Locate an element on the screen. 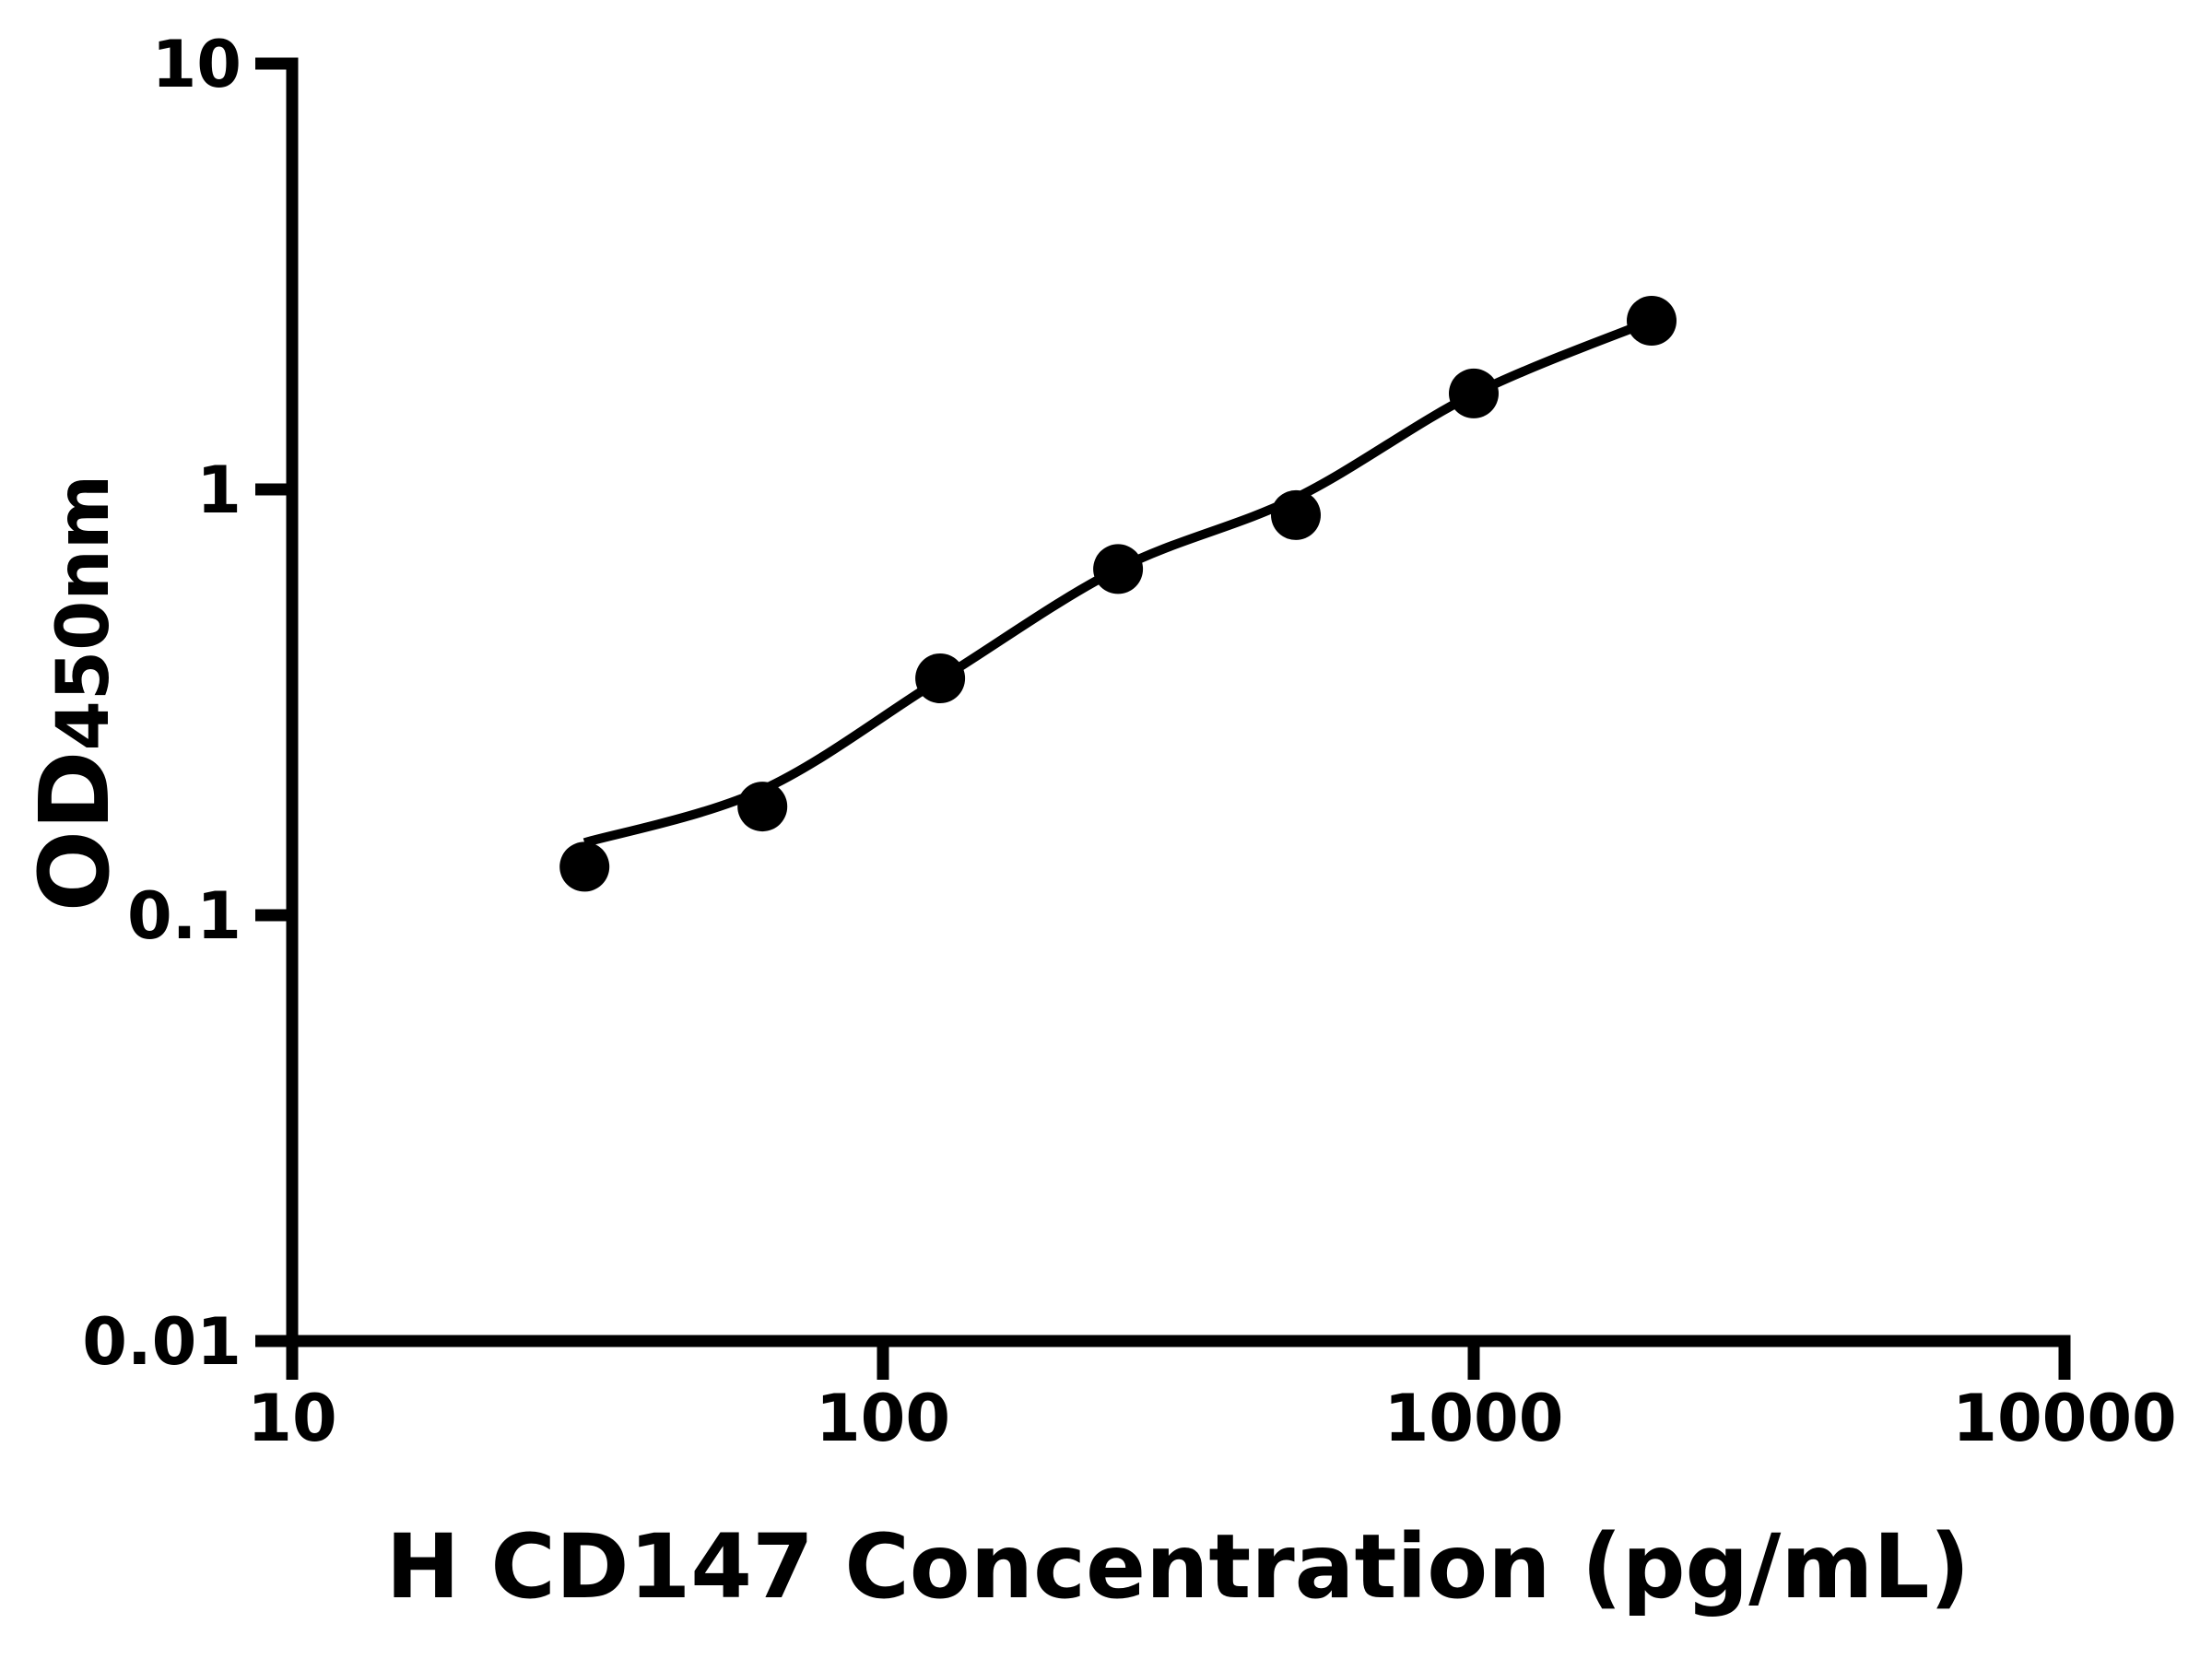  x-tick-label: 10000 is located at coordinates (2064, 1418).